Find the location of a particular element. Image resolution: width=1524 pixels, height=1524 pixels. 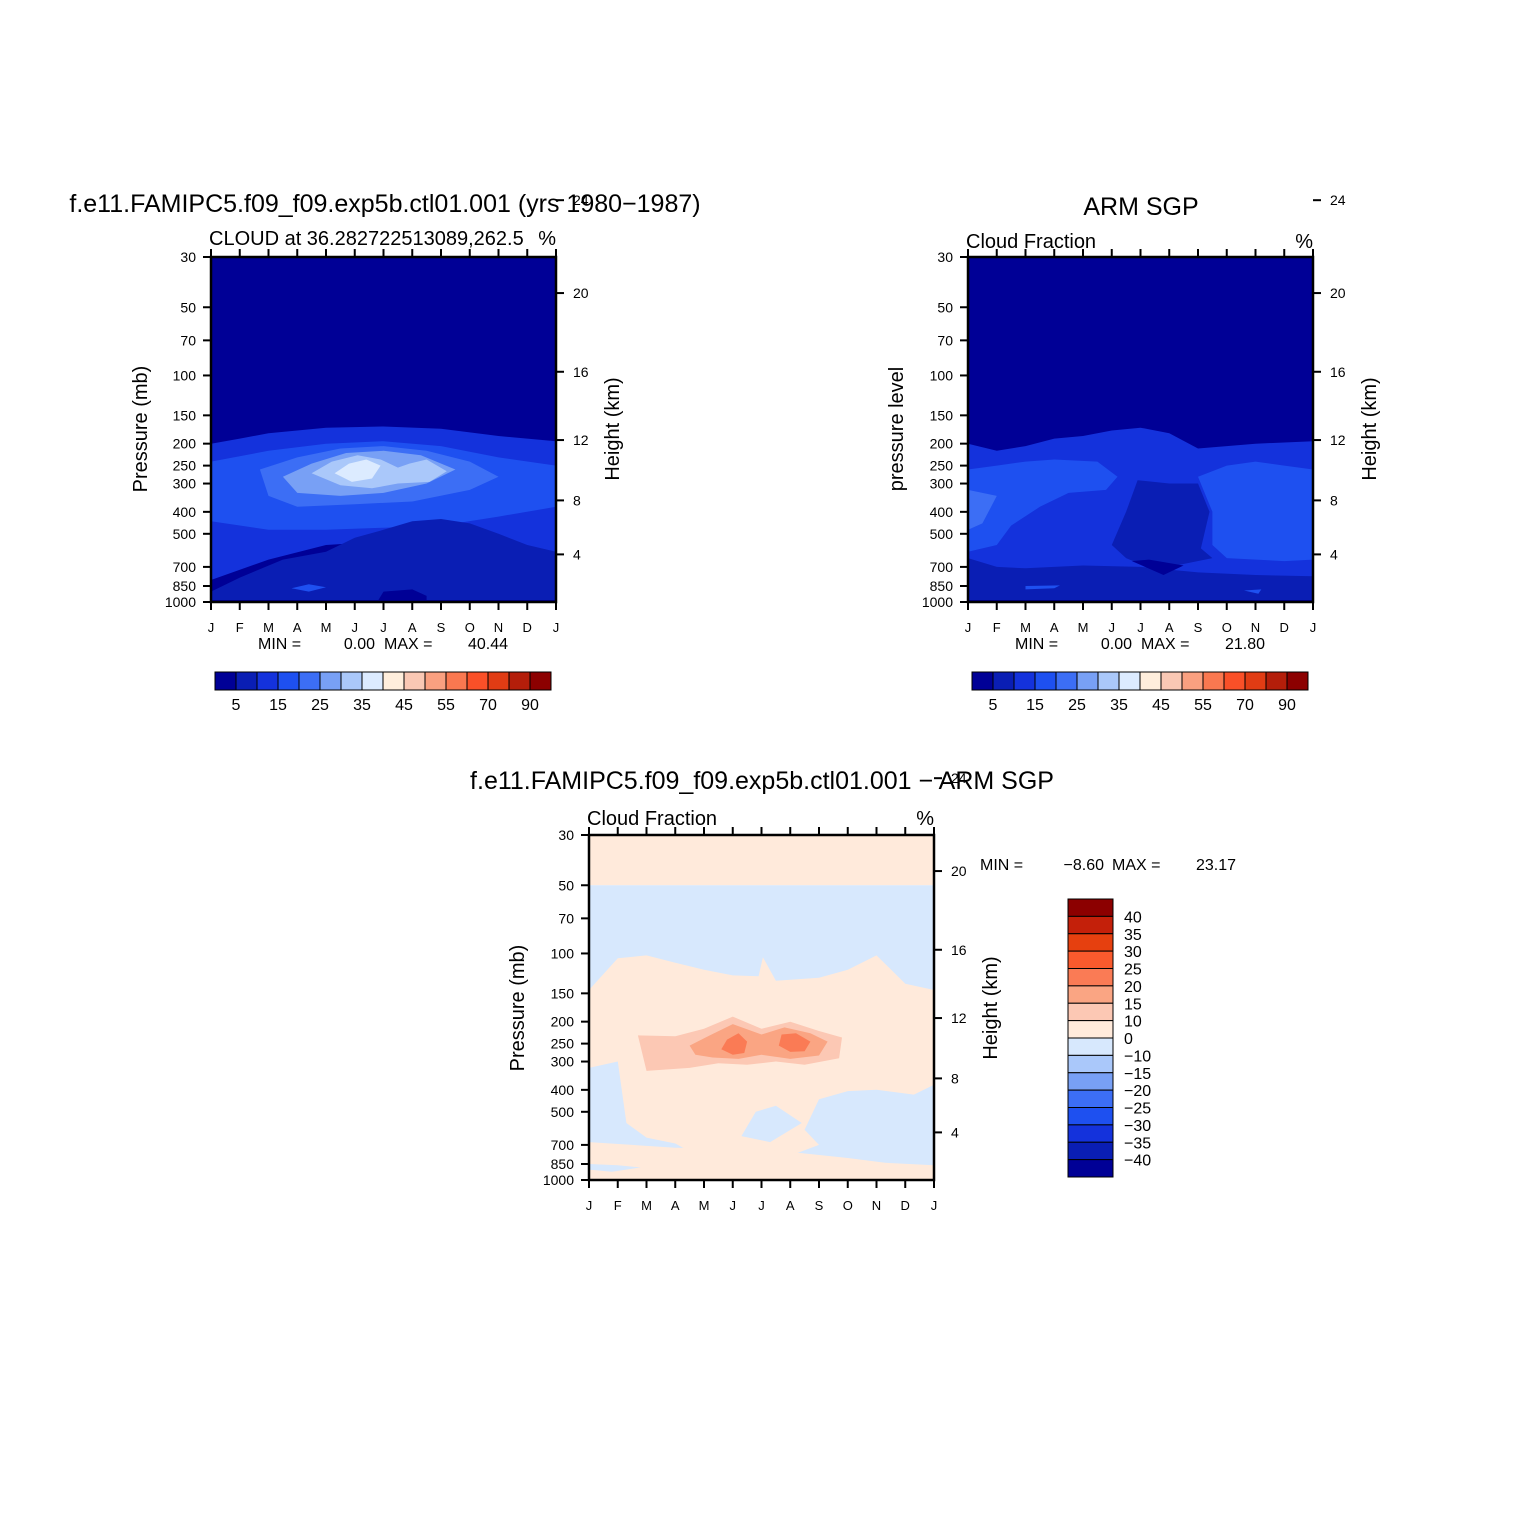

y-tick-label: 700 is located at coordinates (563, 1145).